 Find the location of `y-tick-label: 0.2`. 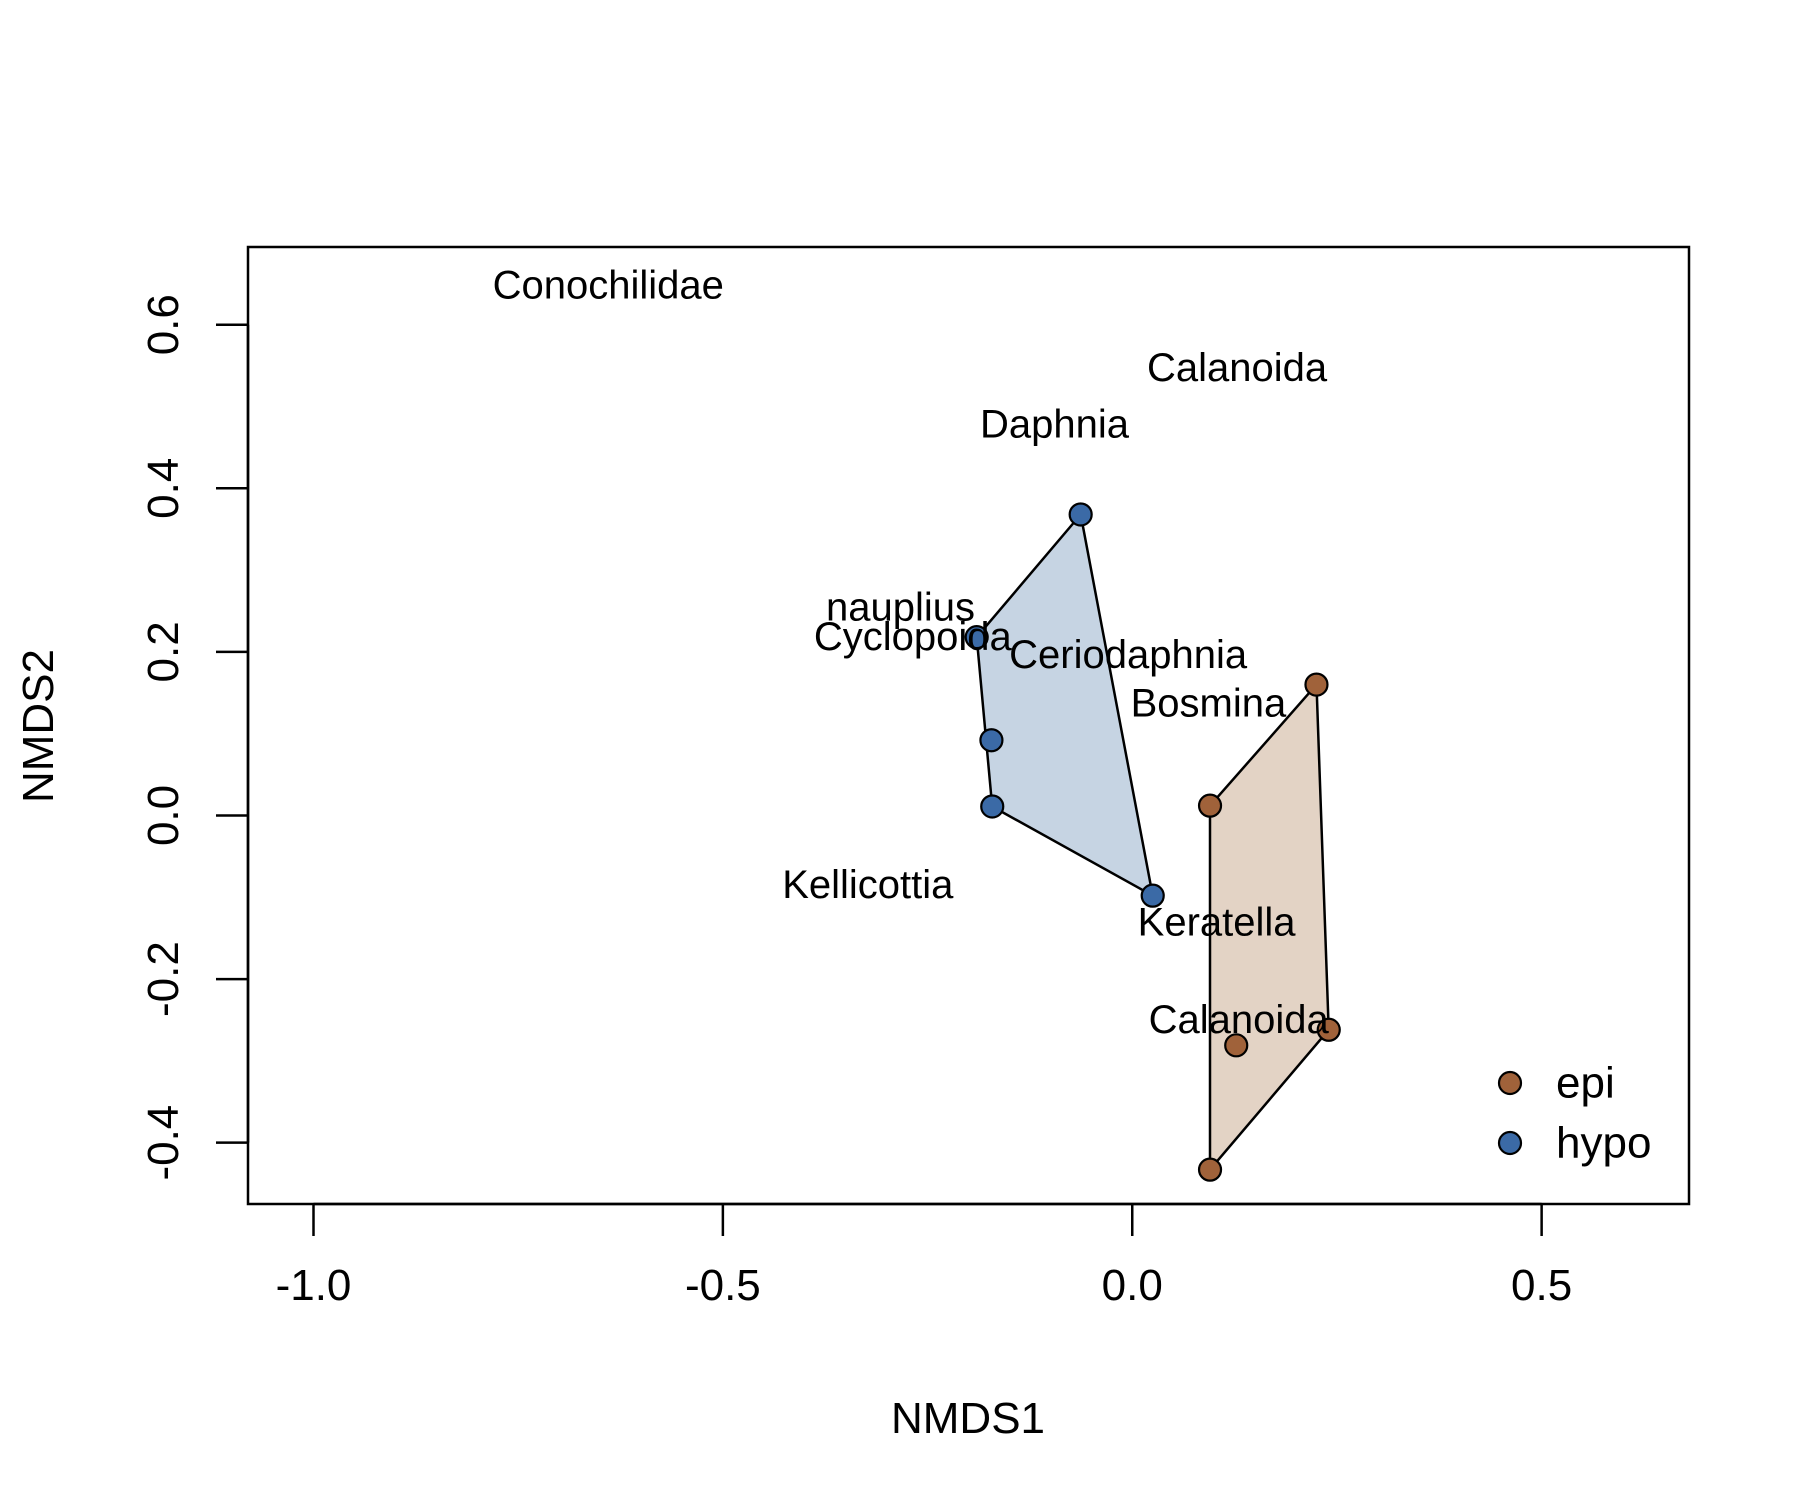

y-tick-label: 0.2 is located at coordinates (163, 651).